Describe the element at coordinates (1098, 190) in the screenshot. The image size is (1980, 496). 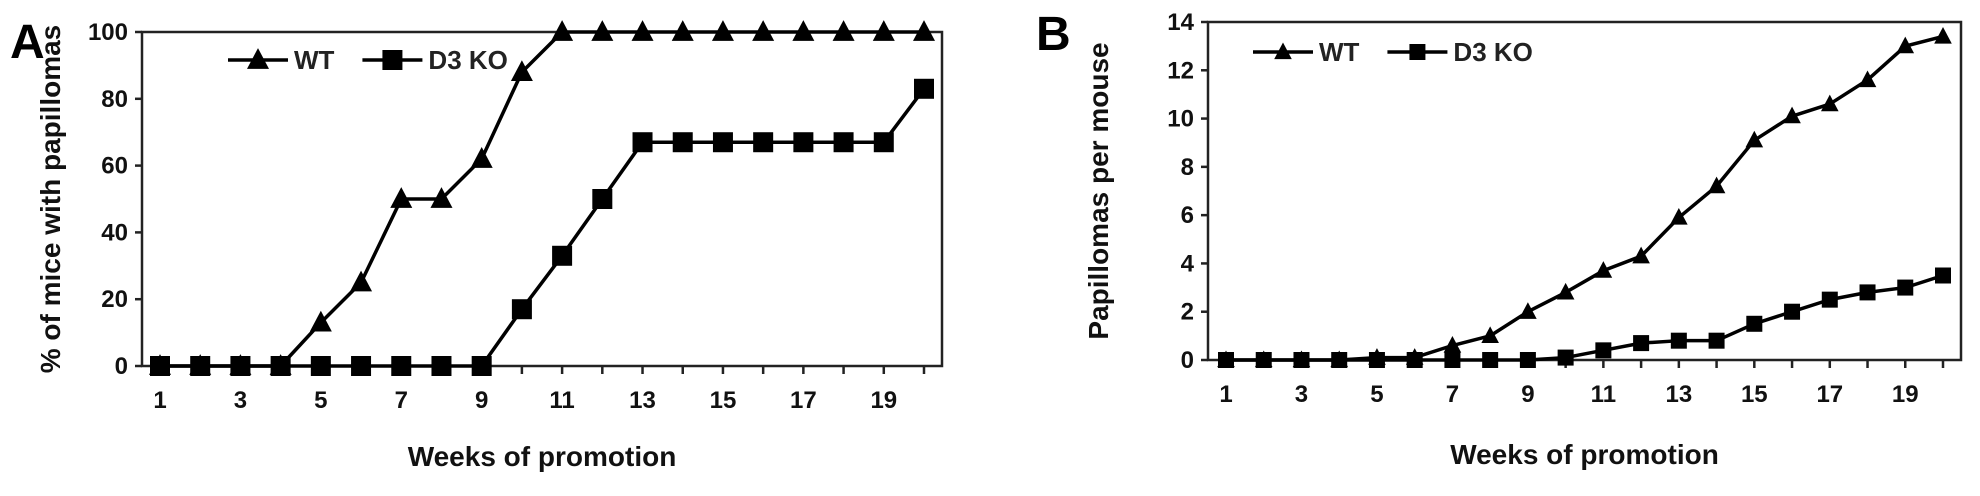
I see `y-axis-title: Papillomas per mouse` at that location.